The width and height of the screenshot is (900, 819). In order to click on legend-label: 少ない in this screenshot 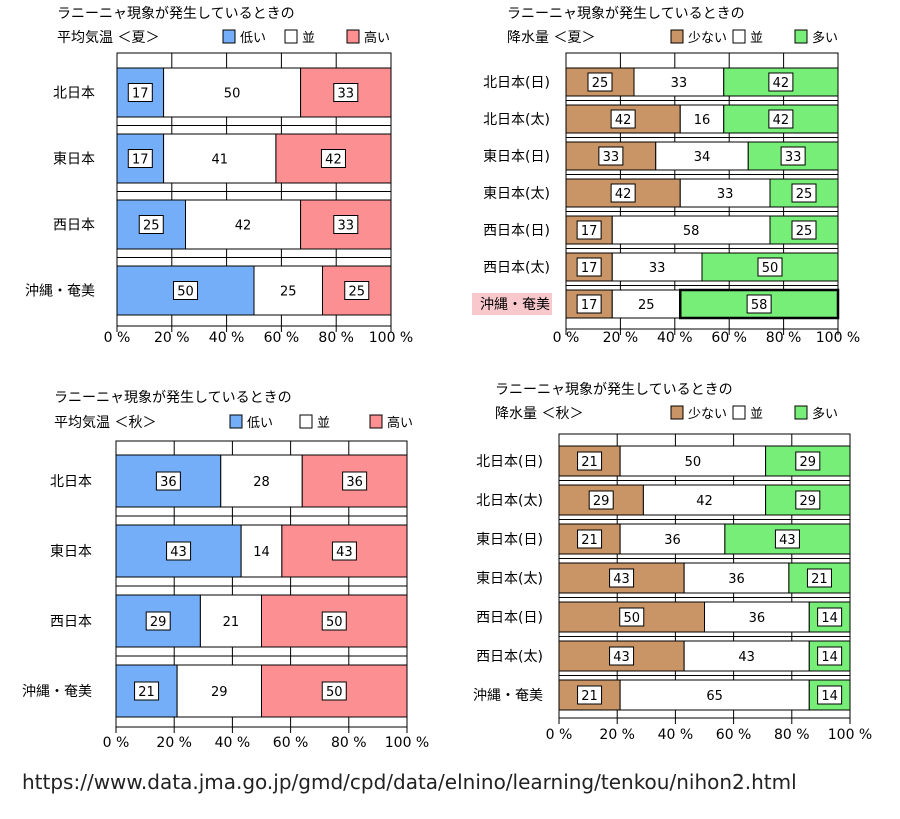, I will do `click(707, 414)`.